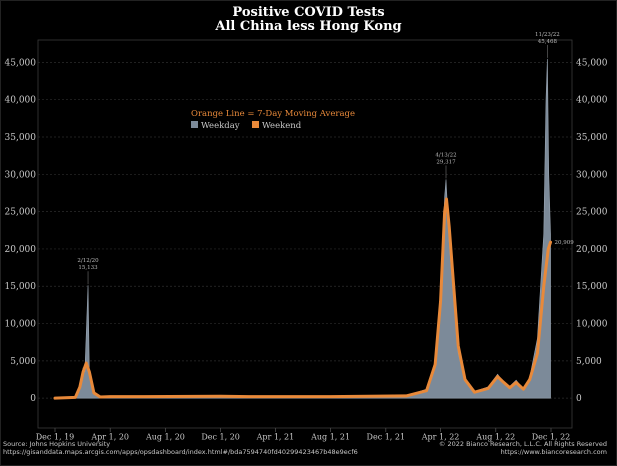  Describe the element at coordinates (165, 437) in the screenshot. I see `x-tick-label: Aug 1, 20` at that location.